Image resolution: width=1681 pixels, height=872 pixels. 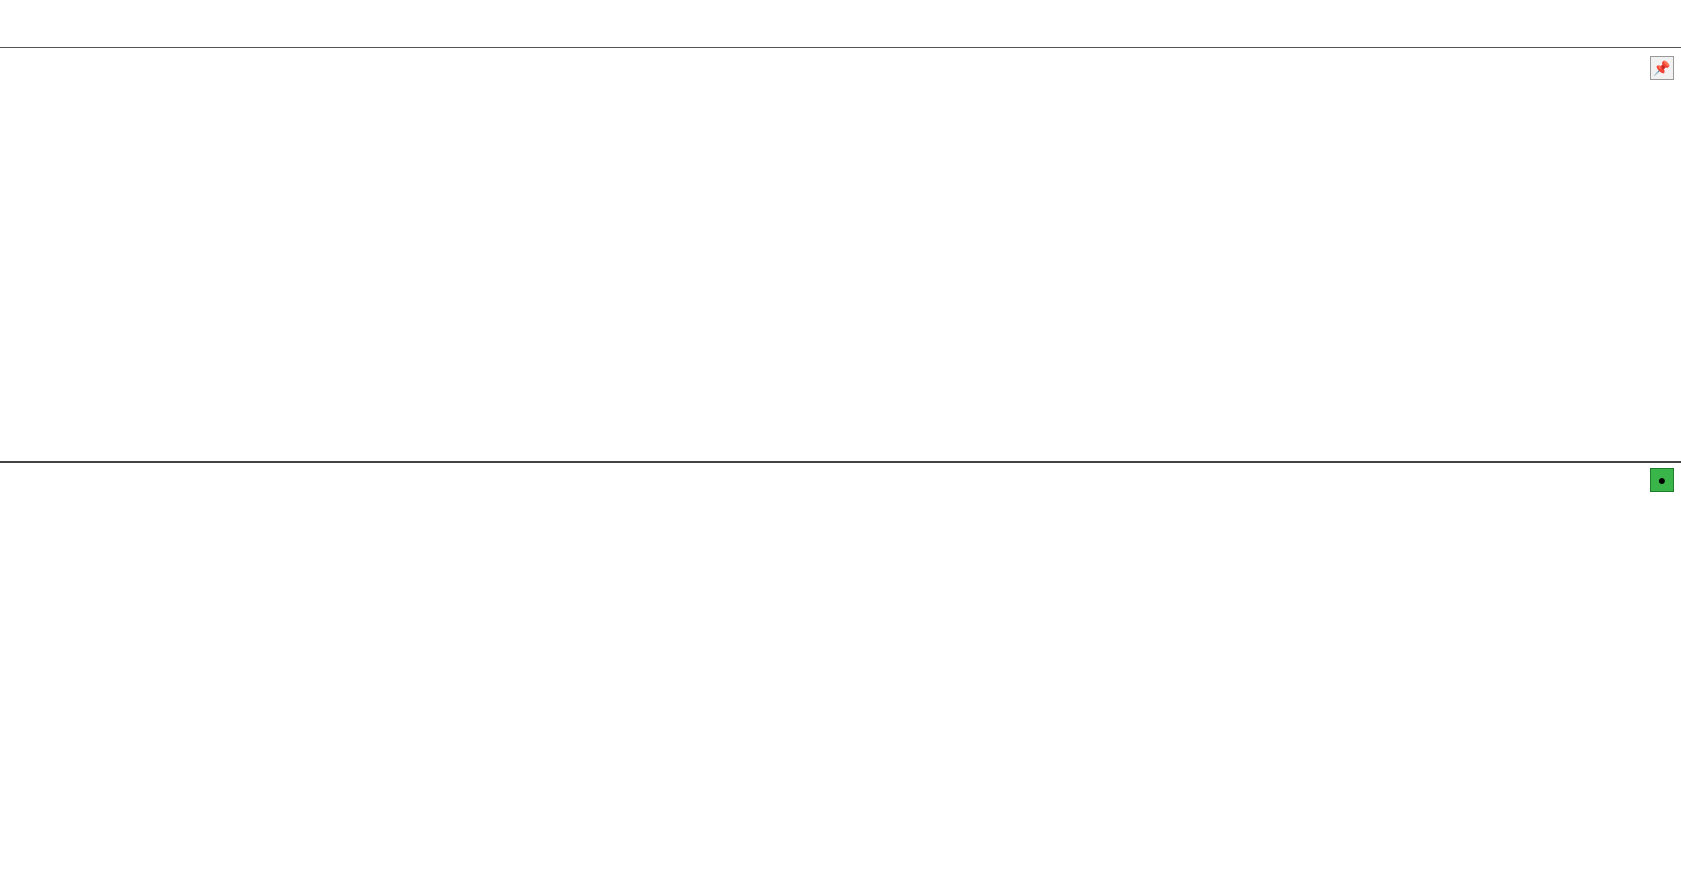 I want to click on pin-icon: 📌, so click(x=1662, y=67).